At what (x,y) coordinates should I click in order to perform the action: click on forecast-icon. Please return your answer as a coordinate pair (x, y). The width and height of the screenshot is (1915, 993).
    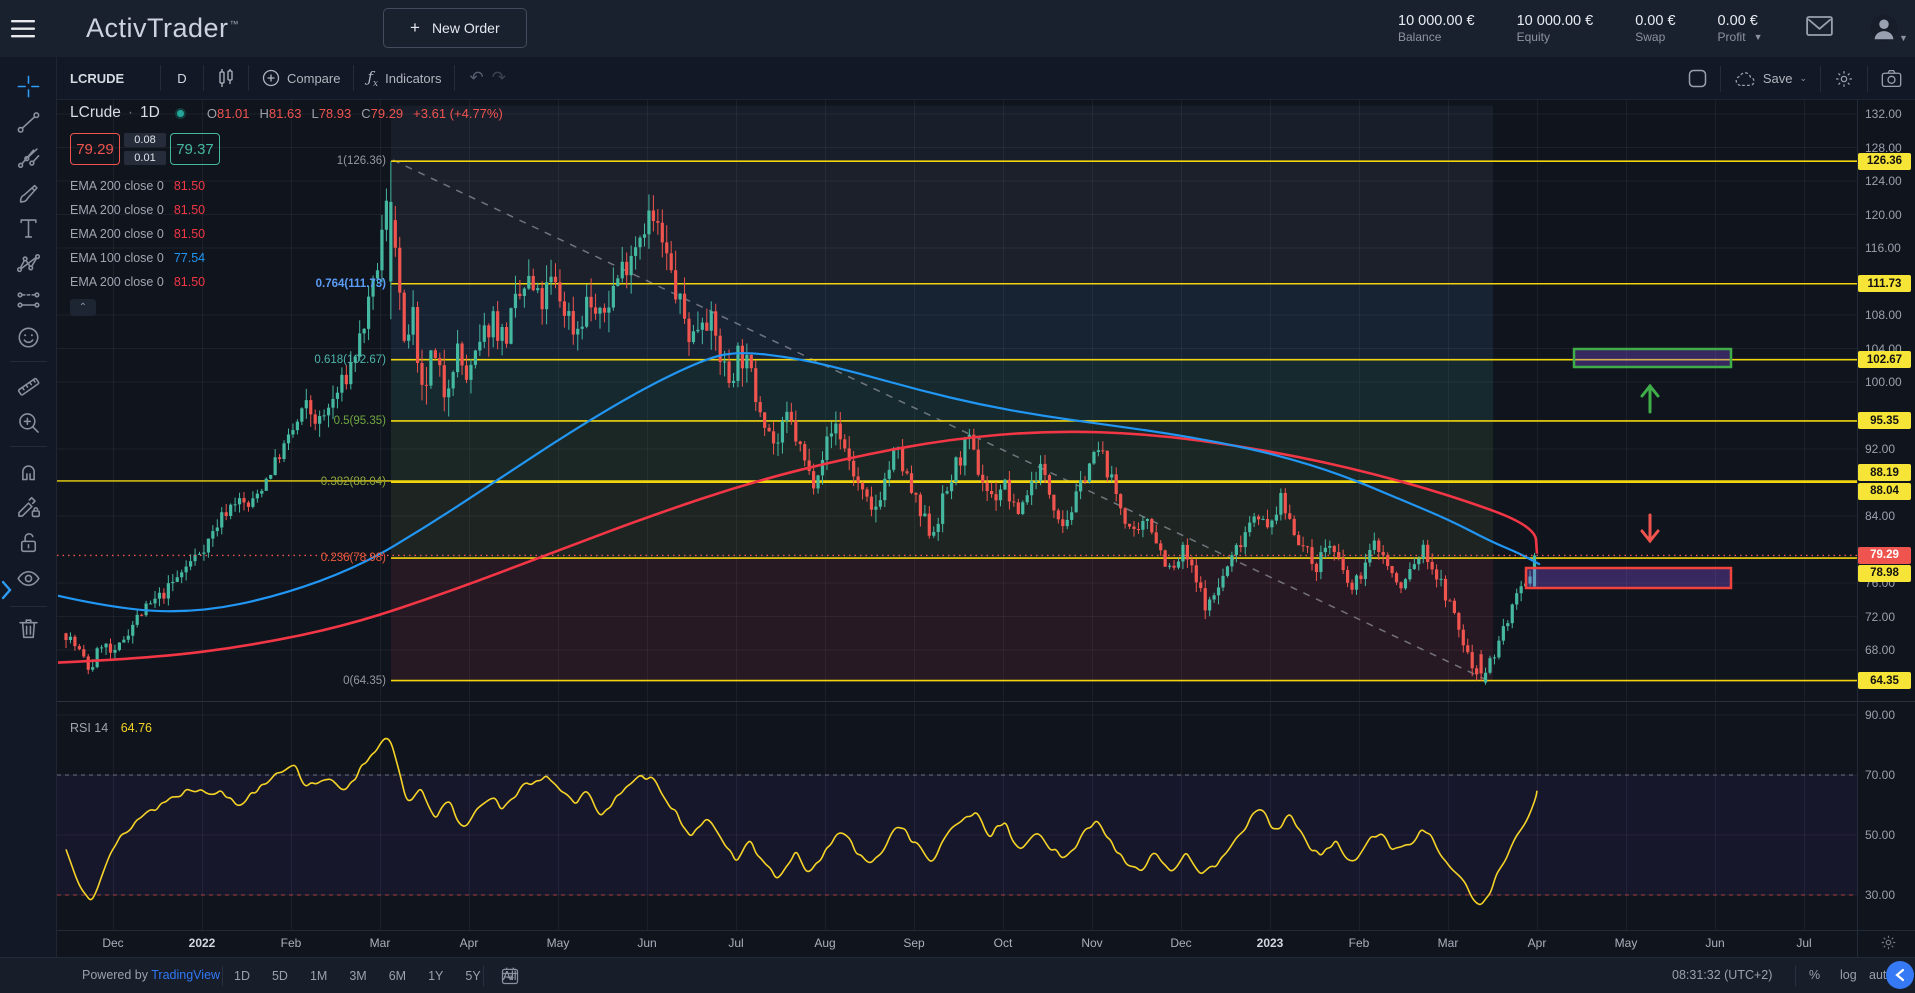
    Looking at the image, I should click on (28, 300).